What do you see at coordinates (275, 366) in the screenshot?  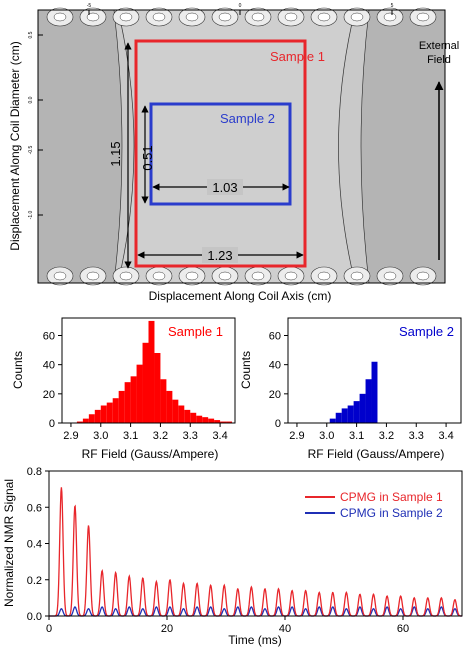 I see `h2-ytick-label: 40` at bounding box center [275, 366].